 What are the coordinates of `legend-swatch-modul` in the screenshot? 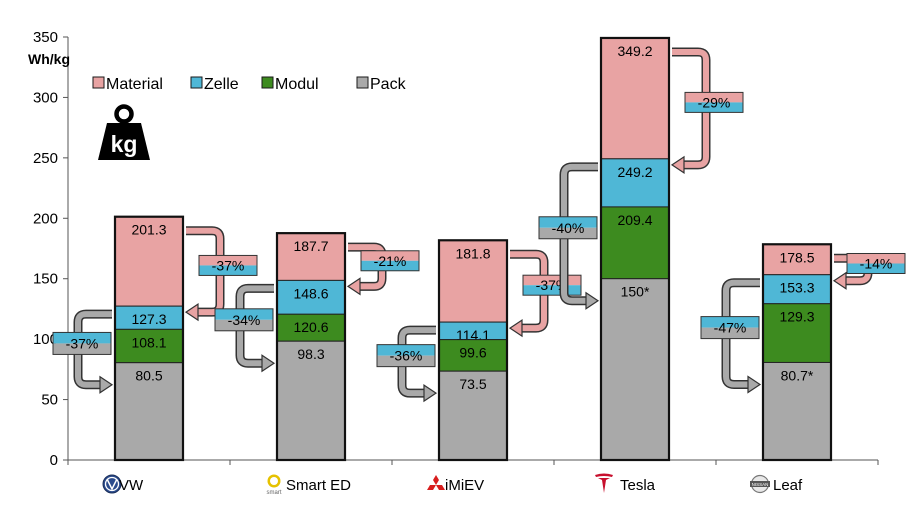 It's located at (267, 82).